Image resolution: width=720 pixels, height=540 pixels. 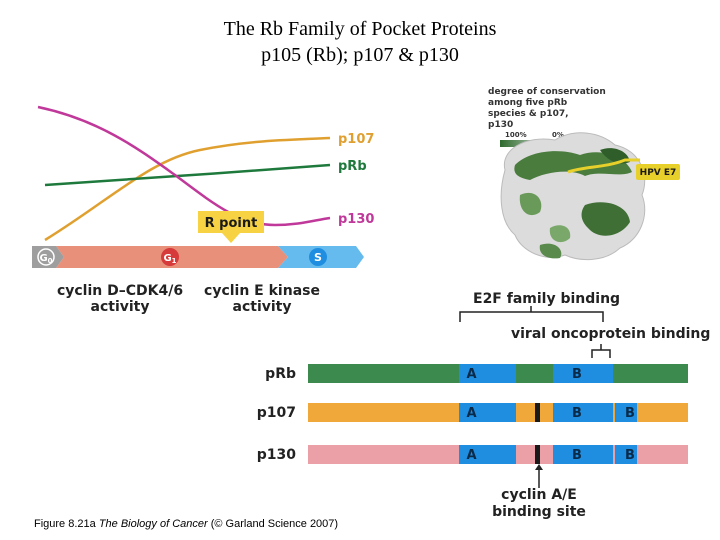 I want to click on g1-label: G1, so click(x=169, y=259).